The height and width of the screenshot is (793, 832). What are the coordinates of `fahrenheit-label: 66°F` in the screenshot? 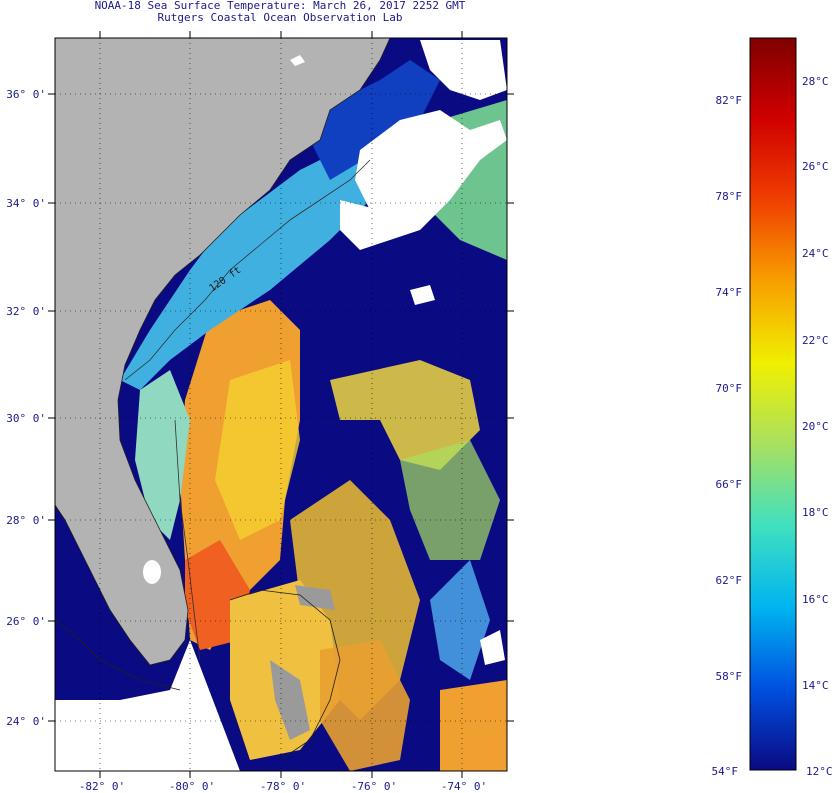 It's located at (729, 484).